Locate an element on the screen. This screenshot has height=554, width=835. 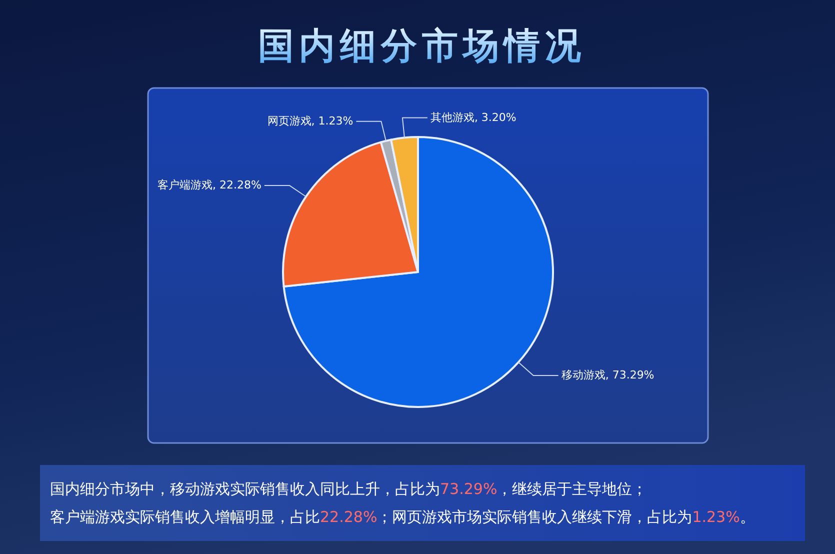
annotation: 国内细分市场中，移动游戏实际销售收入同比上升，占比为73.29%，继续居于主导地位； is located at coordinates (349, 489).